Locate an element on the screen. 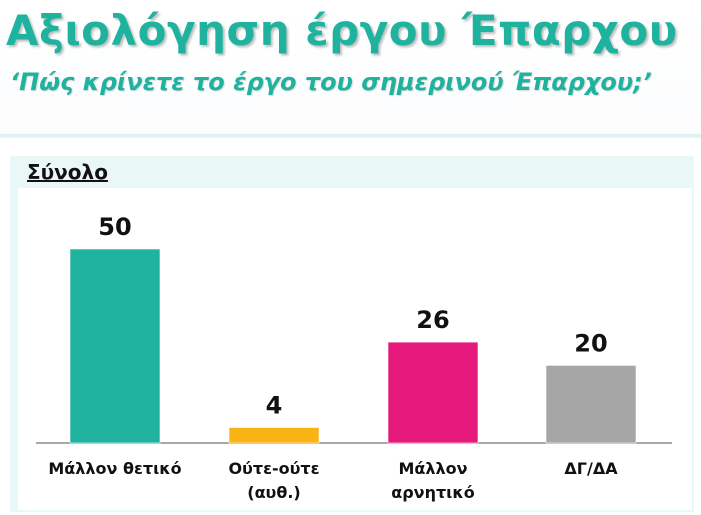 This screenshot has width=701, height=515. data-label: 4 is located at coordinates (274, 405).